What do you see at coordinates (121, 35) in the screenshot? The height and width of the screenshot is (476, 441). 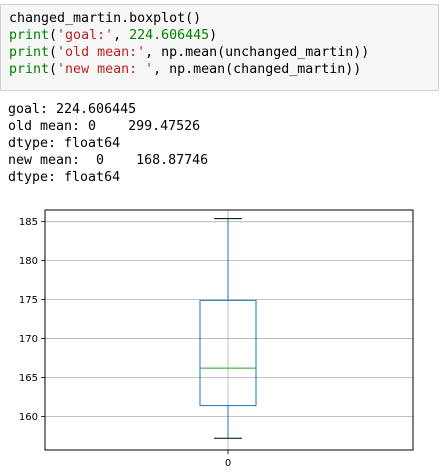 I see `code-token: ,` at bounding box center [121, 35].